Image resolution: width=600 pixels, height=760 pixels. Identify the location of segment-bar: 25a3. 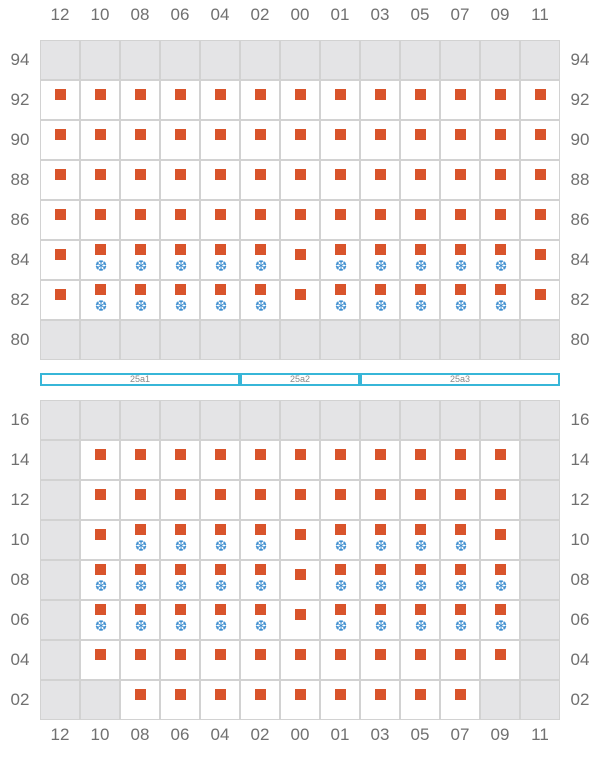
(460, 379).